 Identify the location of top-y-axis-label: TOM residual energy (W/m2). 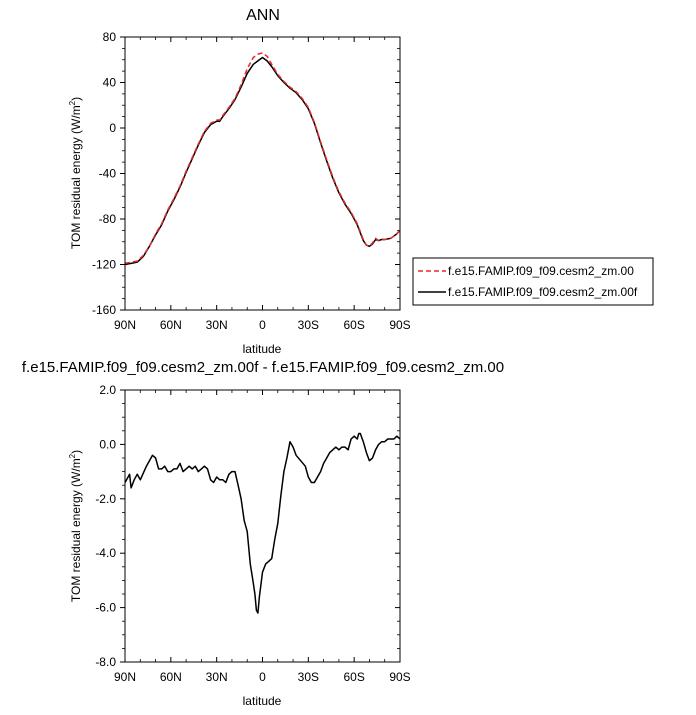
(75, 173).